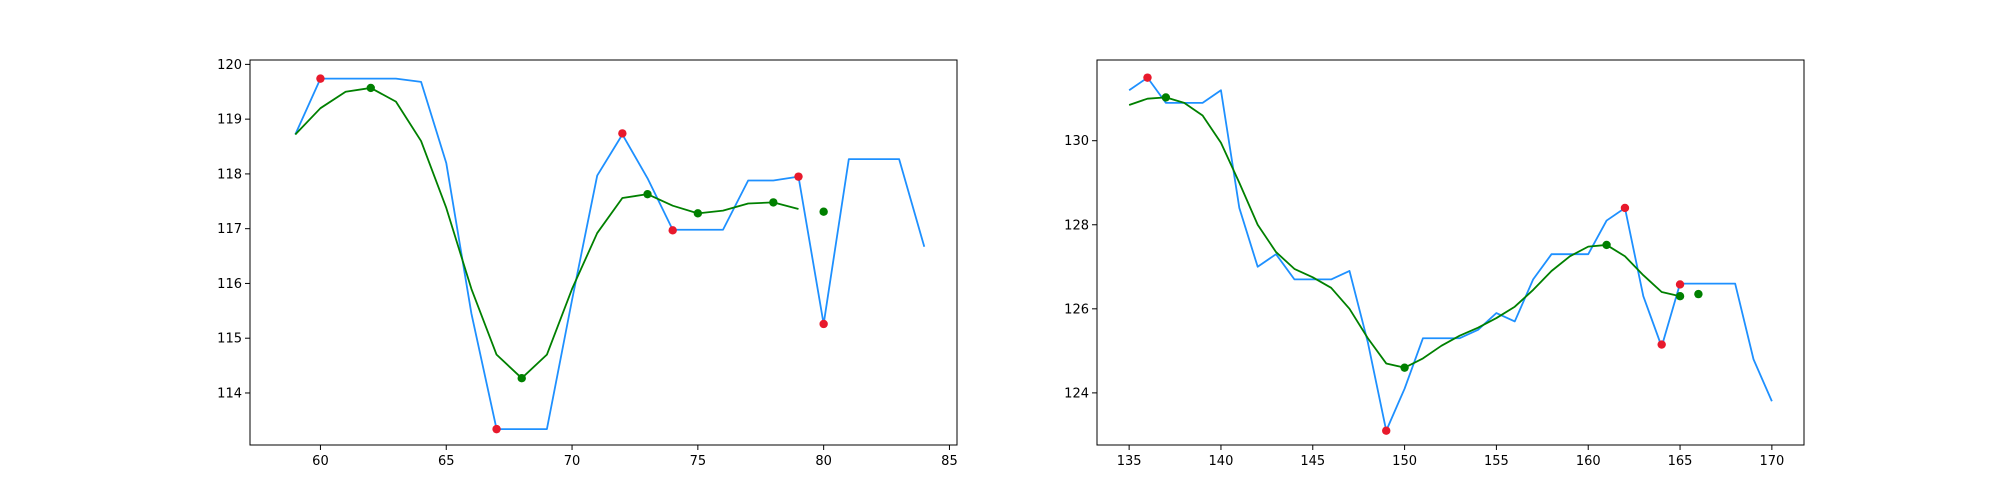 Image resolution: width=2000 pixels, height=500 pixels. What do you see at coordinates (1129, 461) in the screenshot?
I see `x-tick-label-0: 135` at bounding box center [1129, 461].